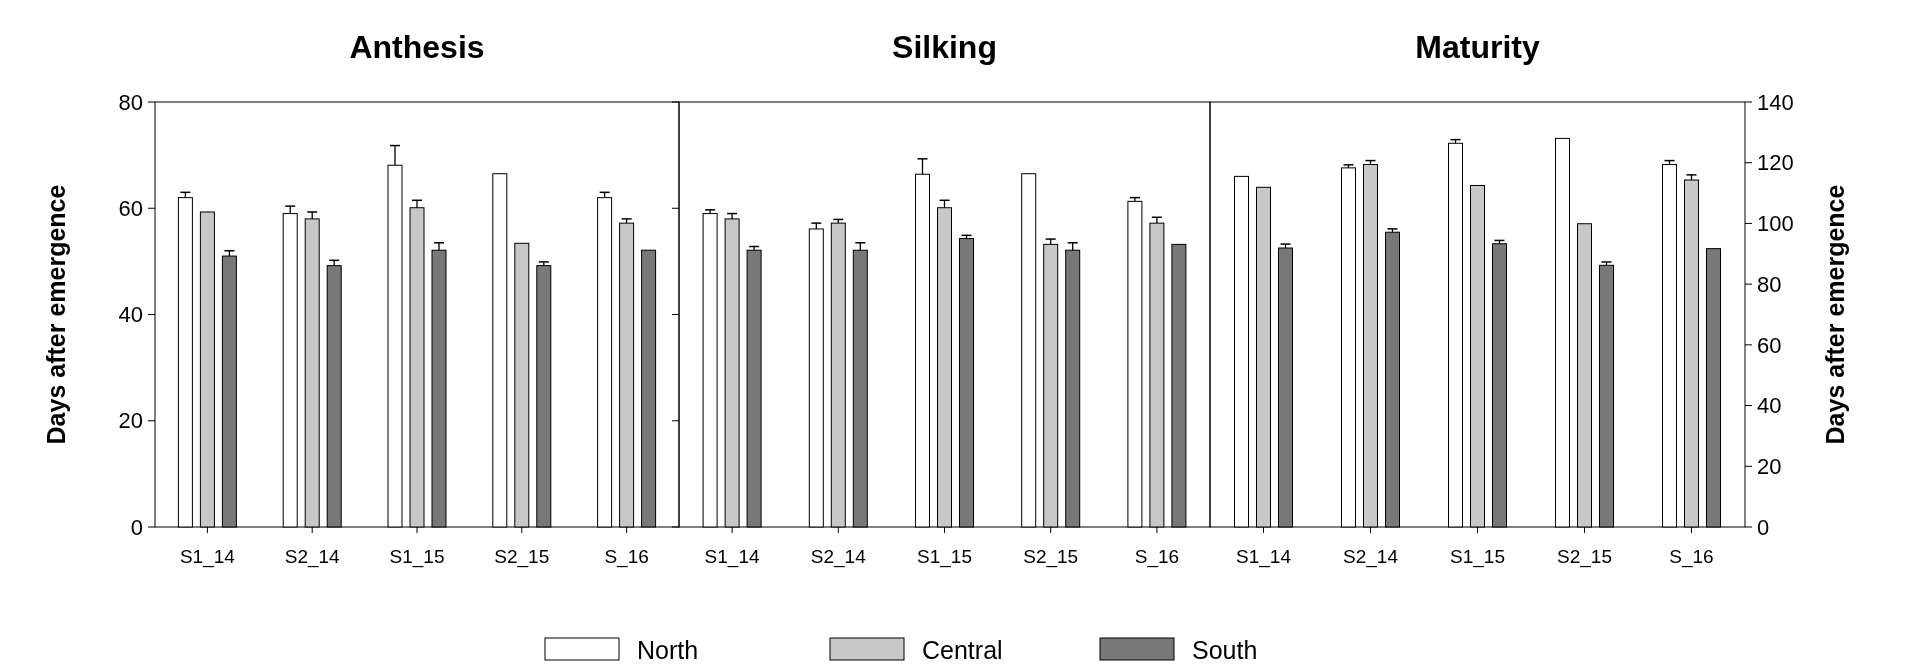 The image size is (1911, 671). Describe the element at coordinates (1775, 224) in the screenshot. I see `y2-tick-label: 100` at that location.